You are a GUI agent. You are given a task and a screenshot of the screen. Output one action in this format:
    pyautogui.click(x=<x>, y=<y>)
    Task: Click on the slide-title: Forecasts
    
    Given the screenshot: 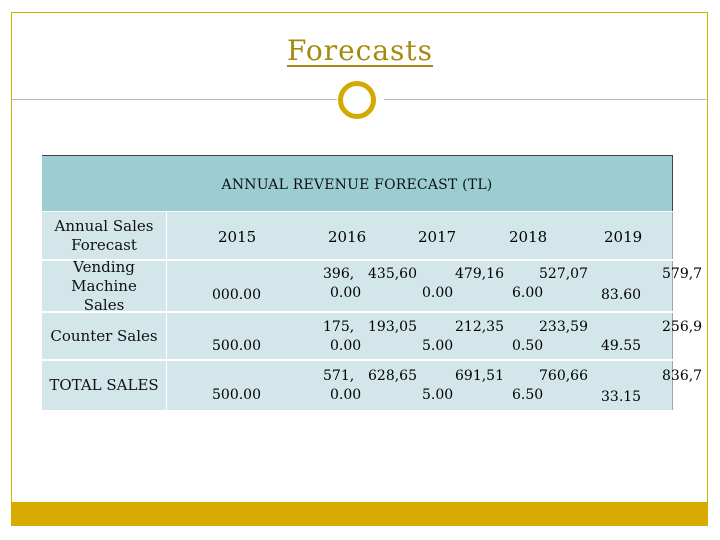 What is the action you would take?
    pyautogui.click(x=360, y=50)
    